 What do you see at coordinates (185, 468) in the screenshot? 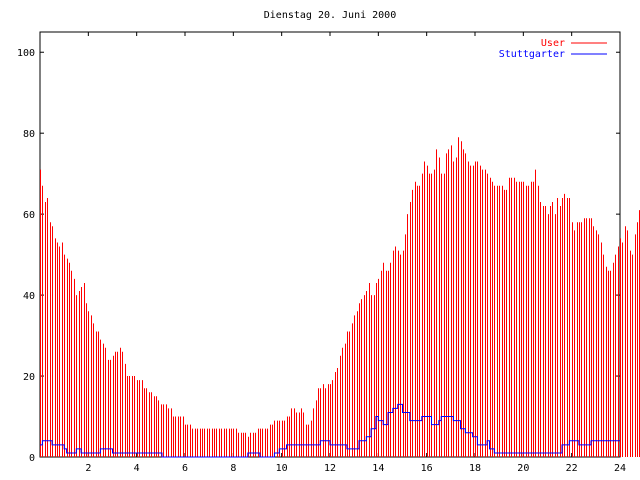
I see `x-tick-label: 6` at bounding box center [185, 468].